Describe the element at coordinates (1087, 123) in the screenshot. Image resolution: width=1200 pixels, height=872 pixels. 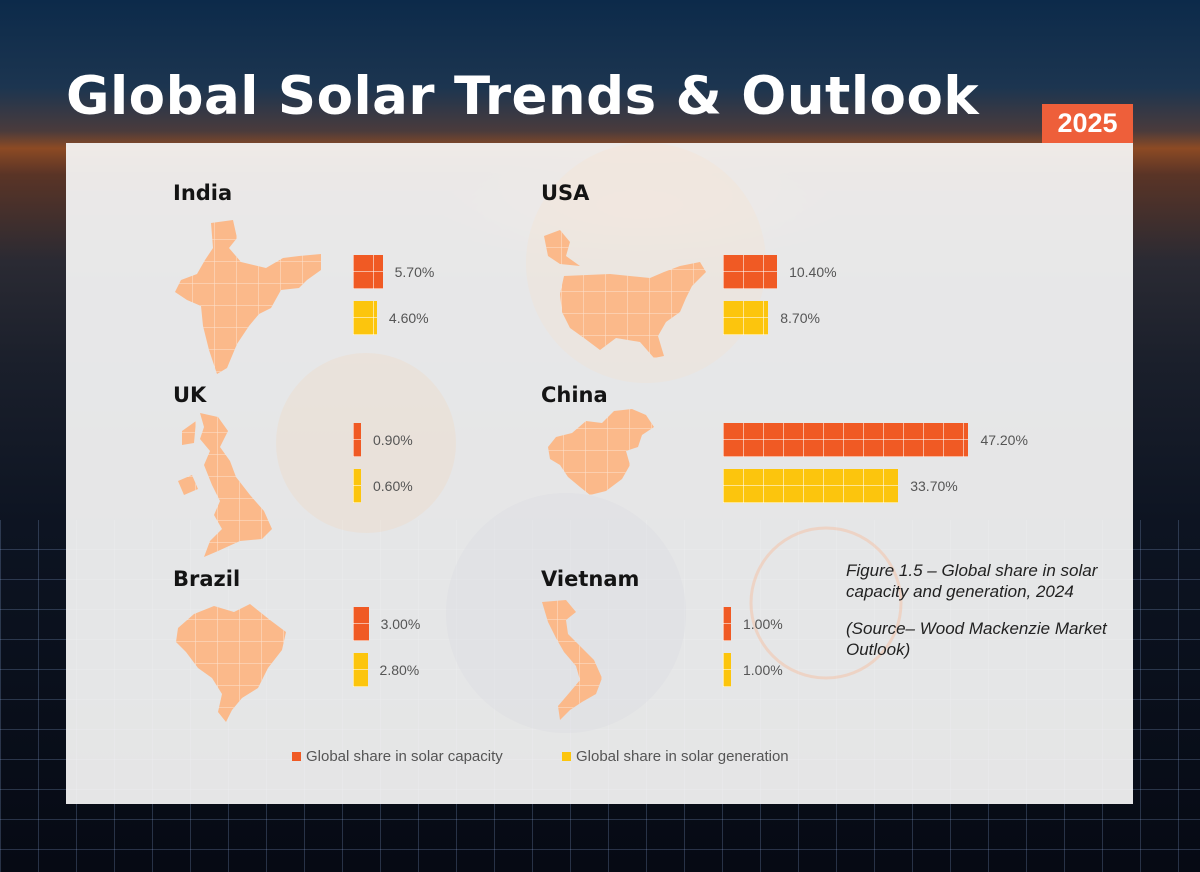
I see `year-badge: 2025` at that location.